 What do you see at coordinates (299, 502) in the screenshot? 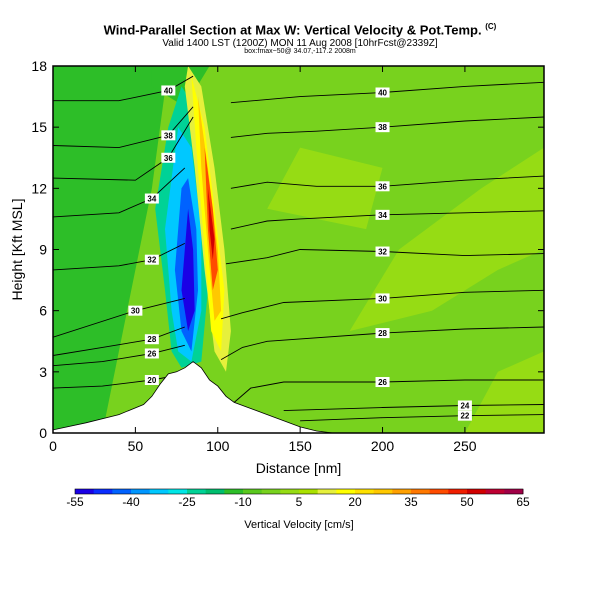
I see `colorbar-tick-label: 5` at bounding box center [299, 502].